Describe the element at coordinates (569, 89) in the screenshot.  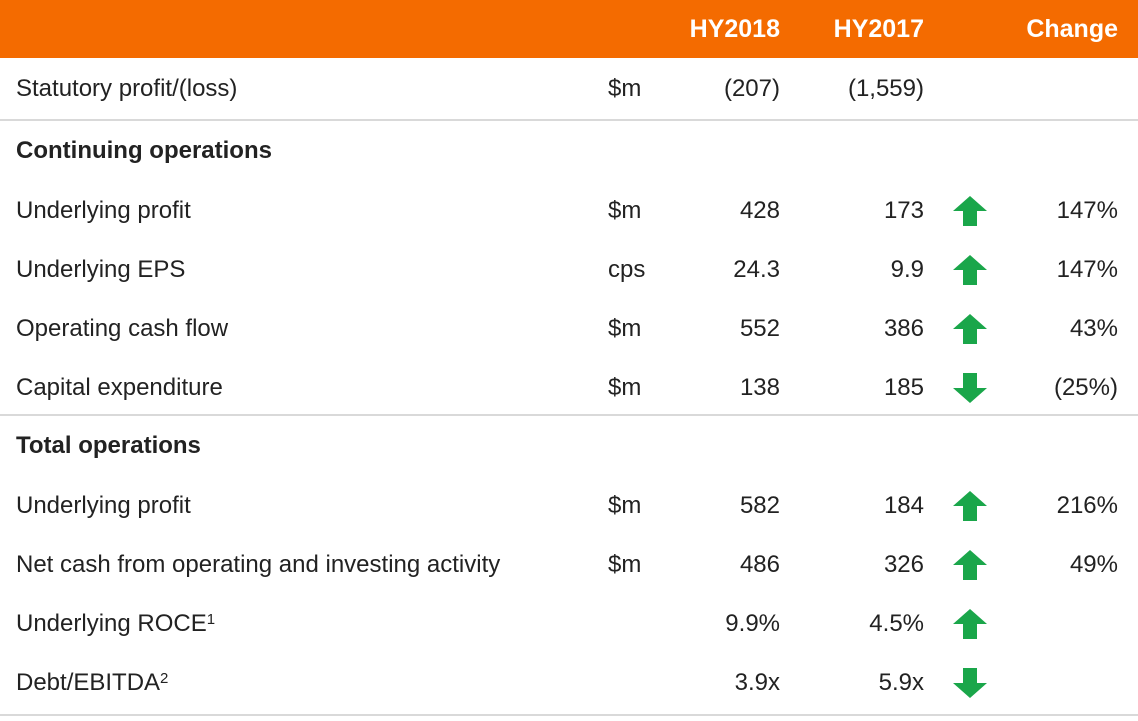
I see `table-row-statutory: Statutory profit/(loss) $m (207) (1,559)` at that location.